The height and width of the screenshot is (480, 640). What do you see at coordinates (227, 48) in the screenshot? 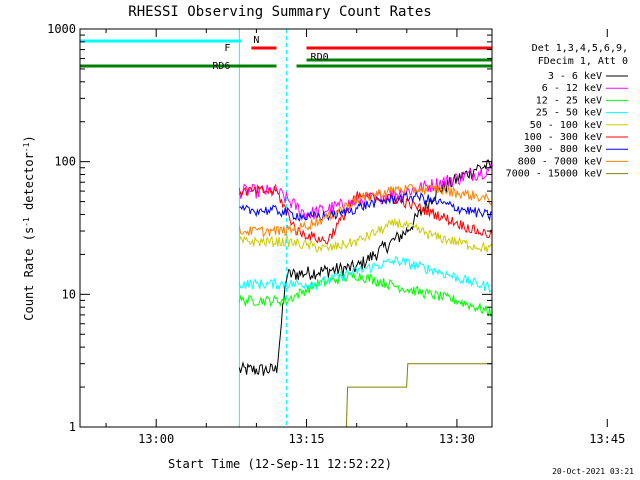
I see `flag-f-label: F` at bounding box center [227, 48].